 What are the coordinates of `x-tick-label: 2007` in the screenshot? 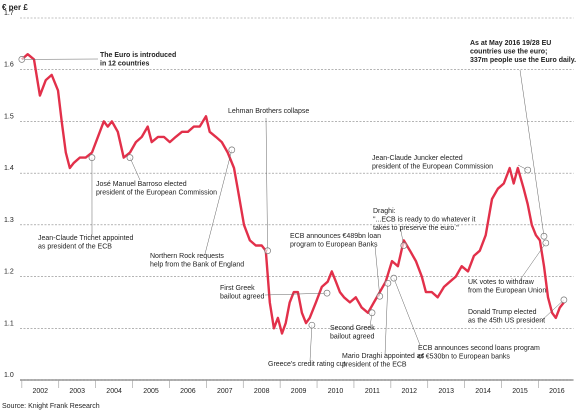 It's located at (225, 391).